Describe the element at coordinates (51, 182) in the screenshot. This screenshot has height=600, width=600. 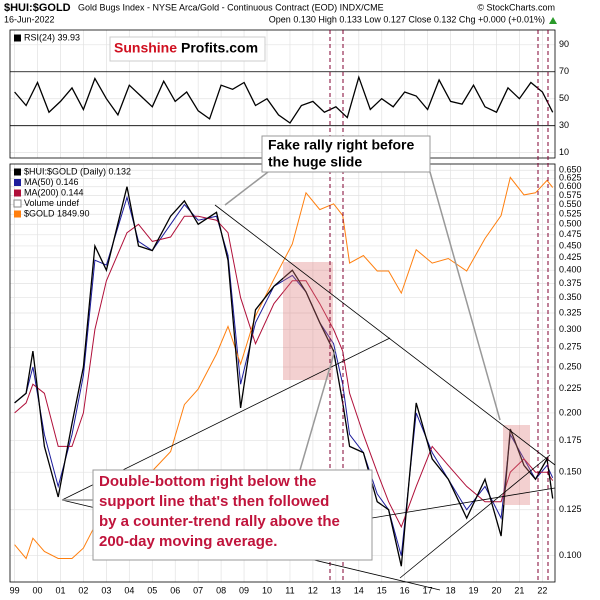
I see `legend-label: MA(50) 0.146` at that location.